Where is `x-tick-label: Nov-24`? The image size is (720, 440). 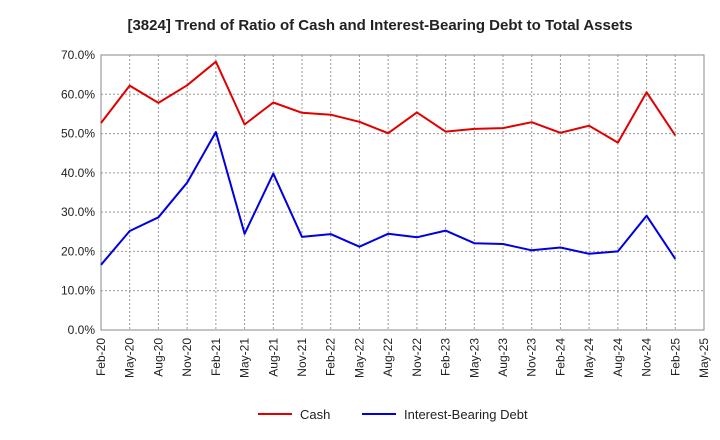 x-tick-label: Nov-24 is located at coordinates (647, 357).